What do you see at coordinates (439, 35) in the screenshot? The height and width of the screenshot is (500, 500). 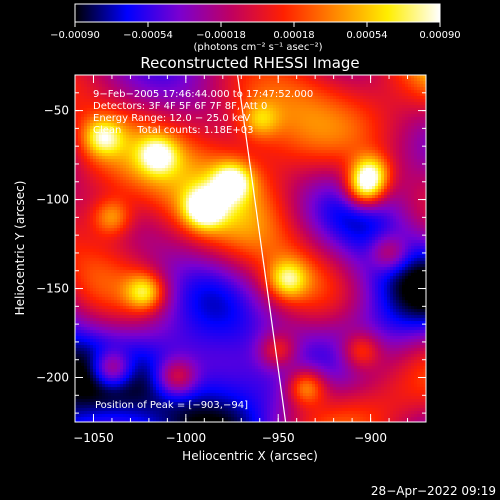 I see `colorbar-tick-label: 0.00090` at bounding box center [439, 35].